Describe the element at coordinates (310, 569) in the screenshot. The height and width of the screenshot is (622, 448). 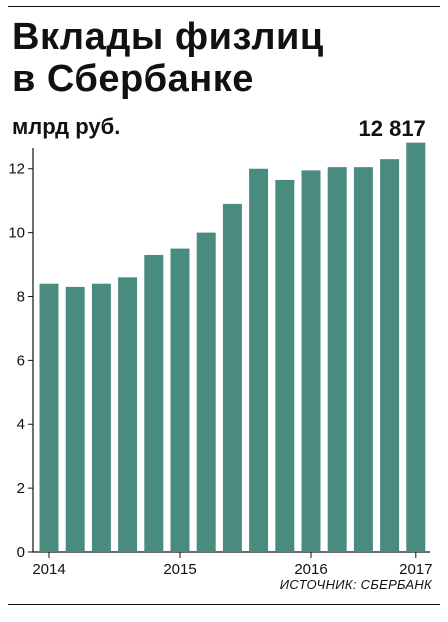
I see `x-tick-label: 2016` at that location.